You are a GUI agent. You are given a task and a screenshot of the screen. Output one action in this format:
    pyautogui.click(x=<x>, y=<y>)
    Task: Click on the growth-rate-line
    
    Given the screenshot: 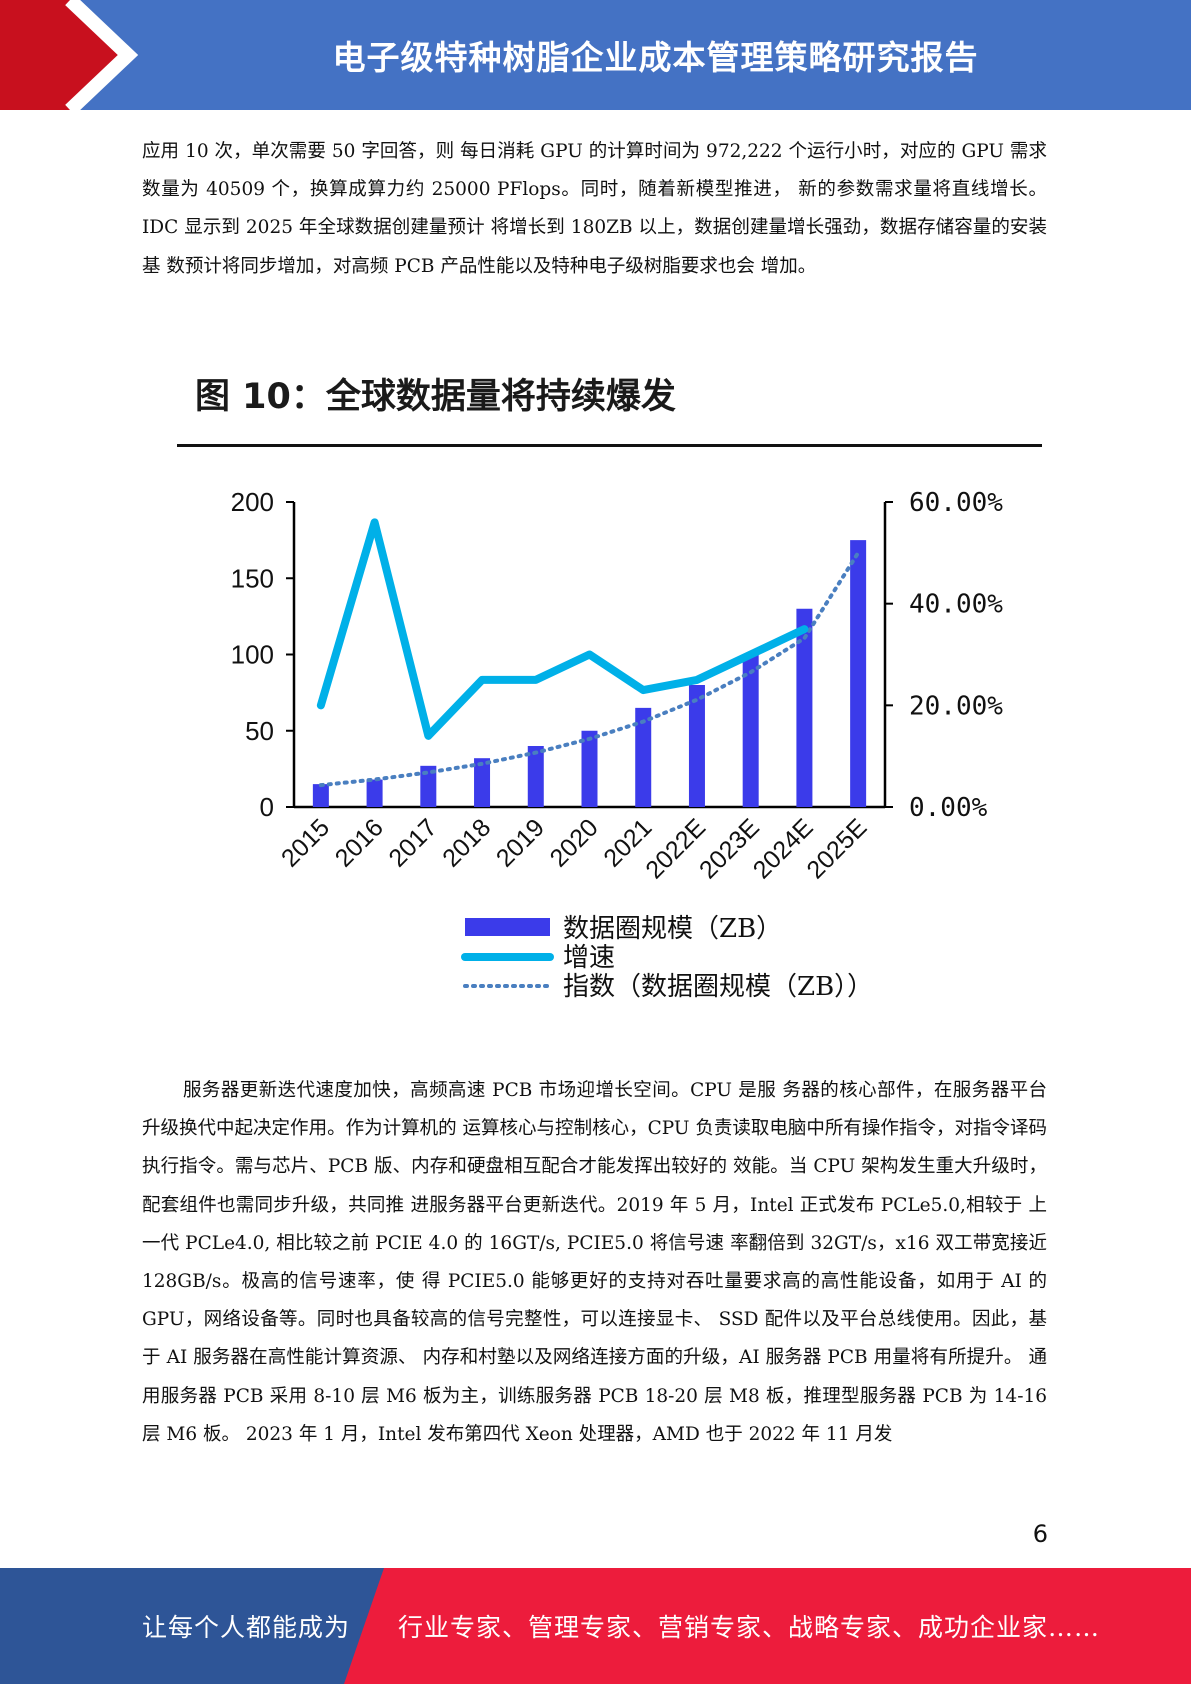 What is the action you would take?
    pyautogui.click(x=562, y=629)
    